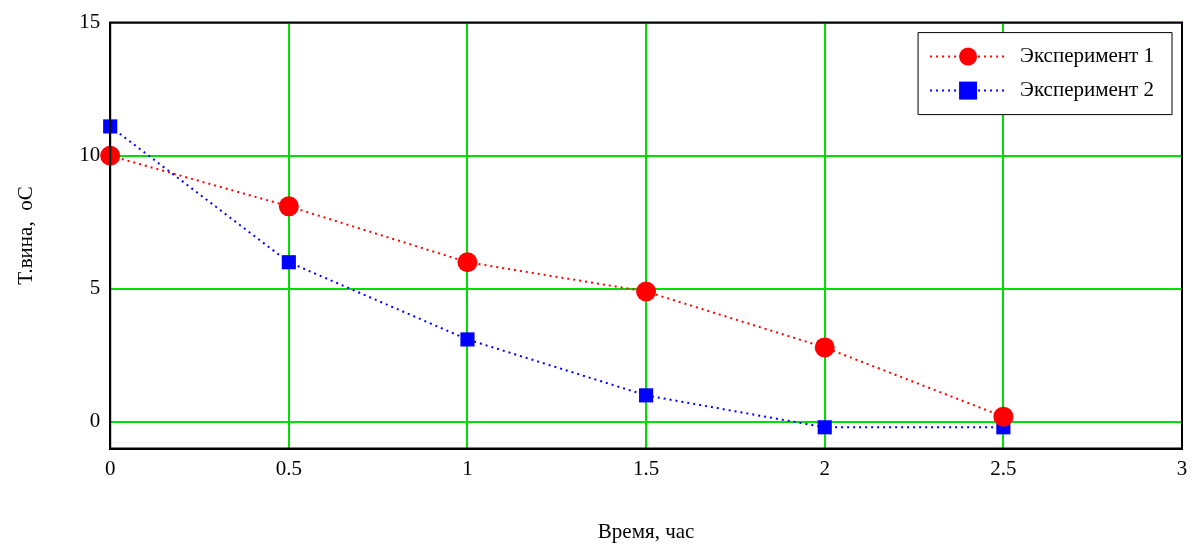  I want to click on x-tick-label: 1.5, so click(646, 467).